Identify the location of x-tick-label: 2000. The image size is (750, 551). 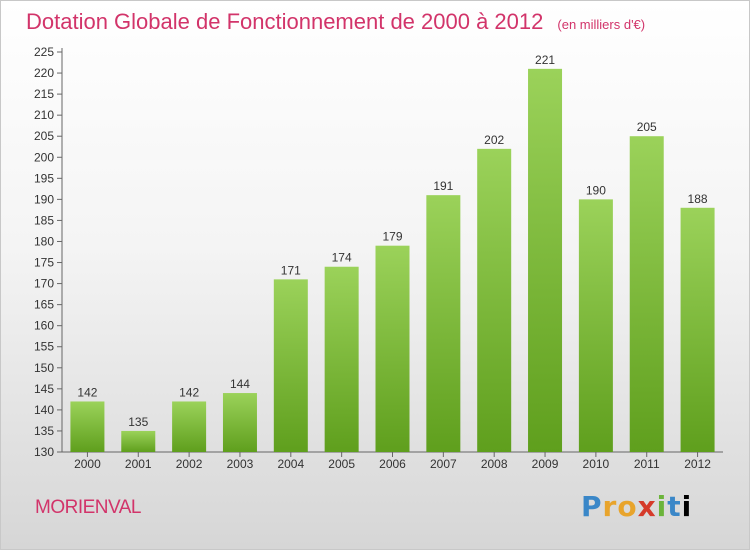
(87, 464).